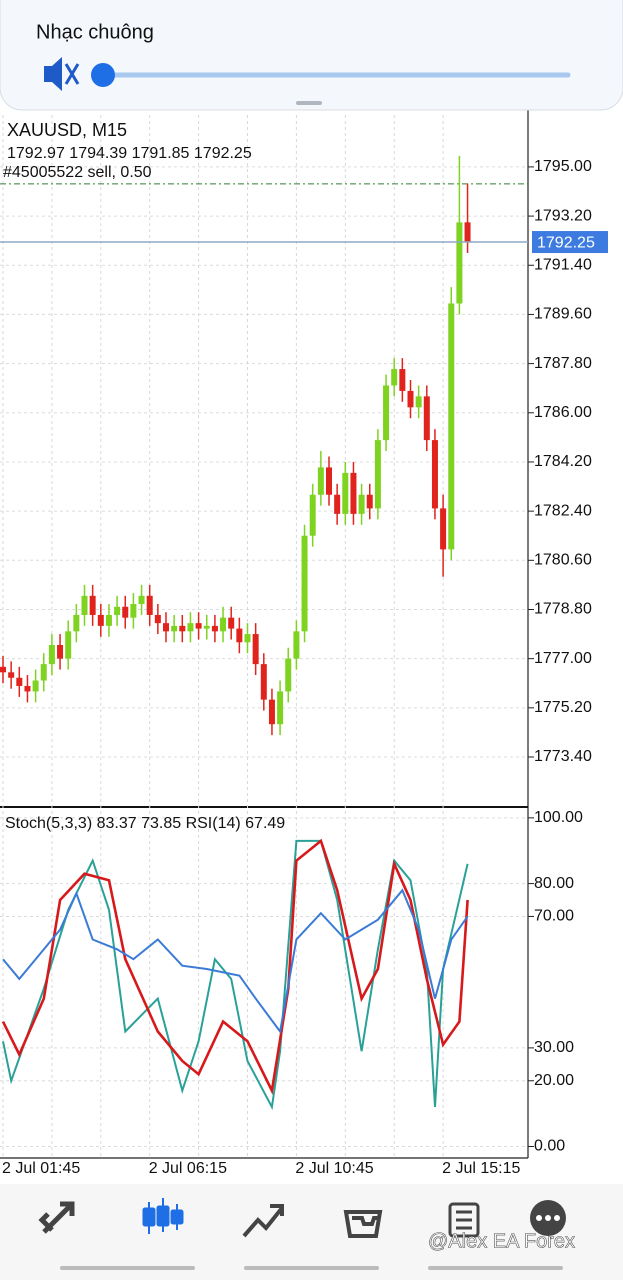  Describe the element at coordinates (554, 1047) in the screenshot. I see `y-tick-label: 30.00` at that location.